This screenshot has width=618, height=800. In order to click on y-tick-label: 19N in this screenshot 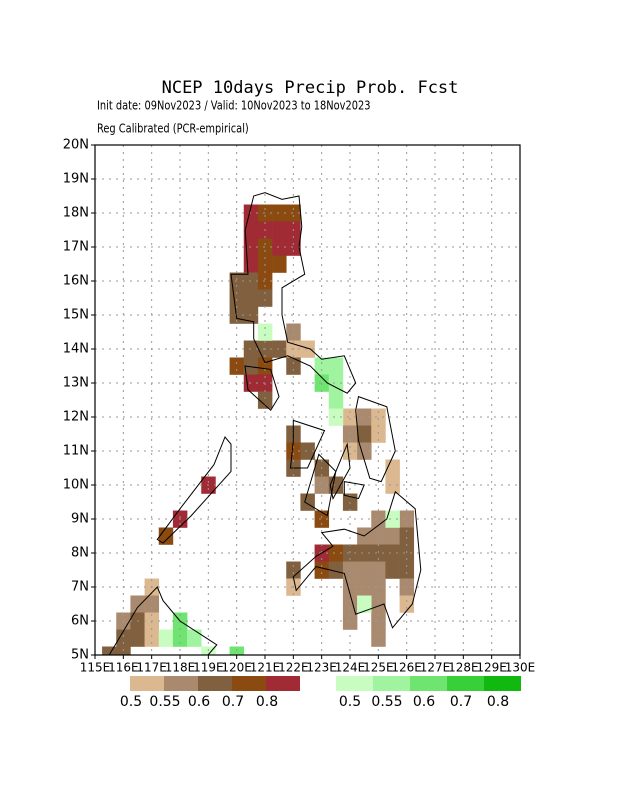, I will do `click(76, 179)`.